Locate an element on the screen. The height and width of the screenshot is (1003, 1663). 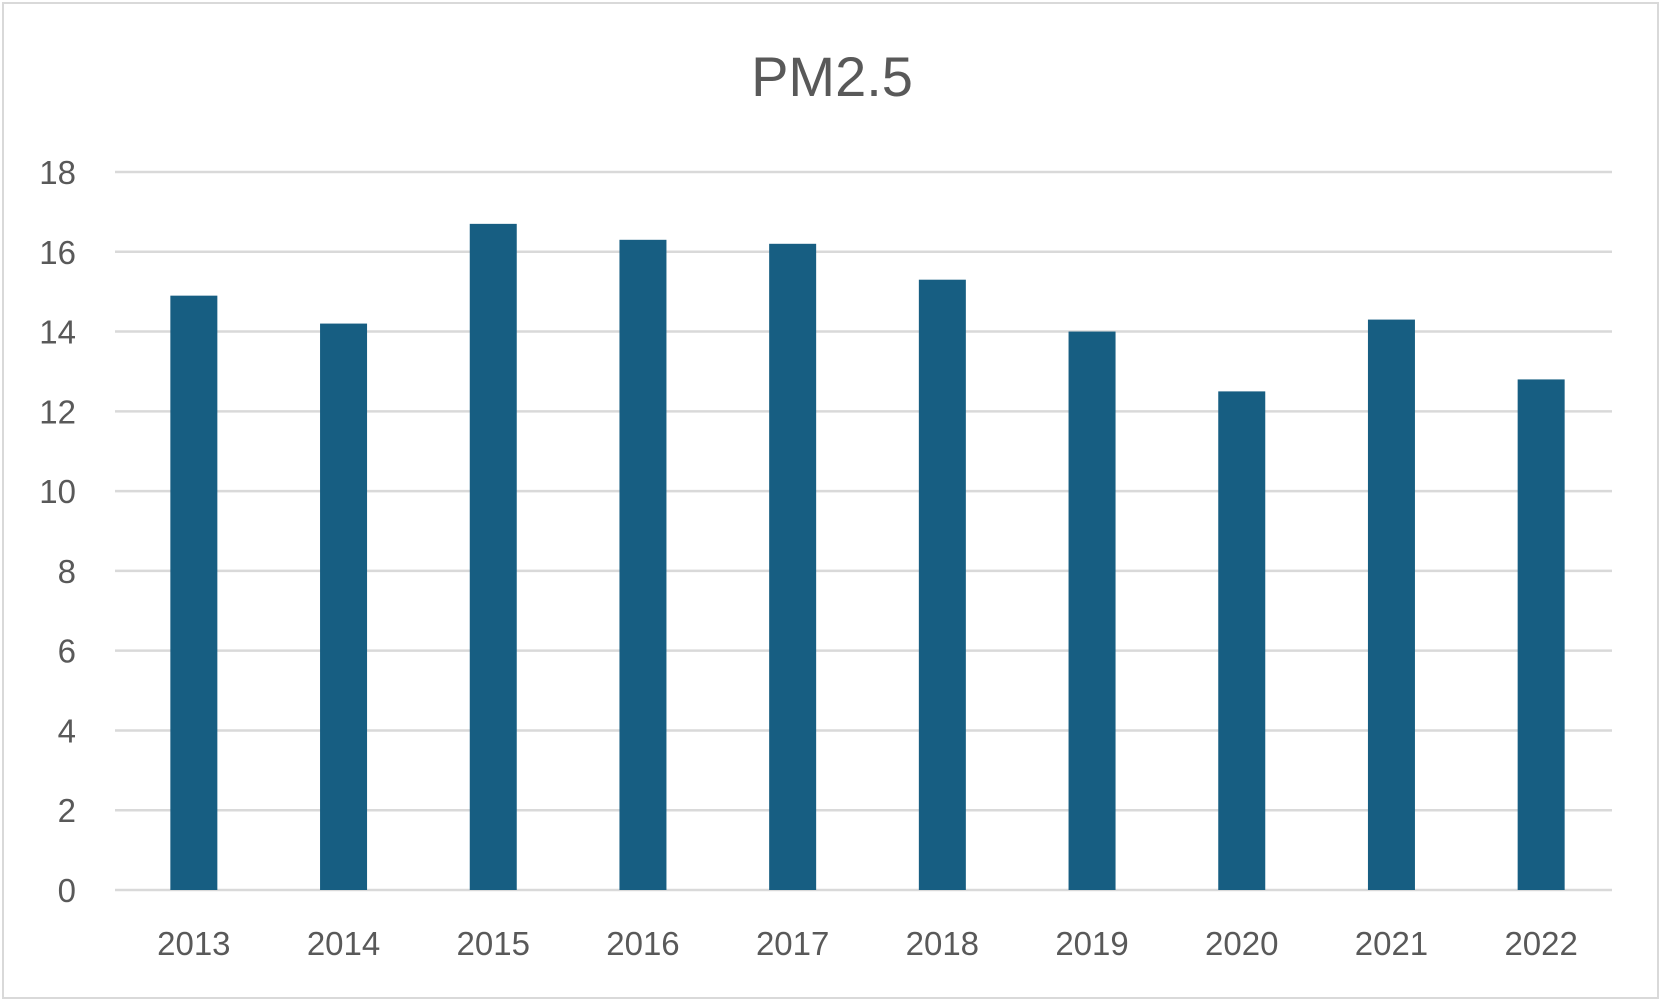
x-tick-label: 2017 is located at coordinates (792, 943).